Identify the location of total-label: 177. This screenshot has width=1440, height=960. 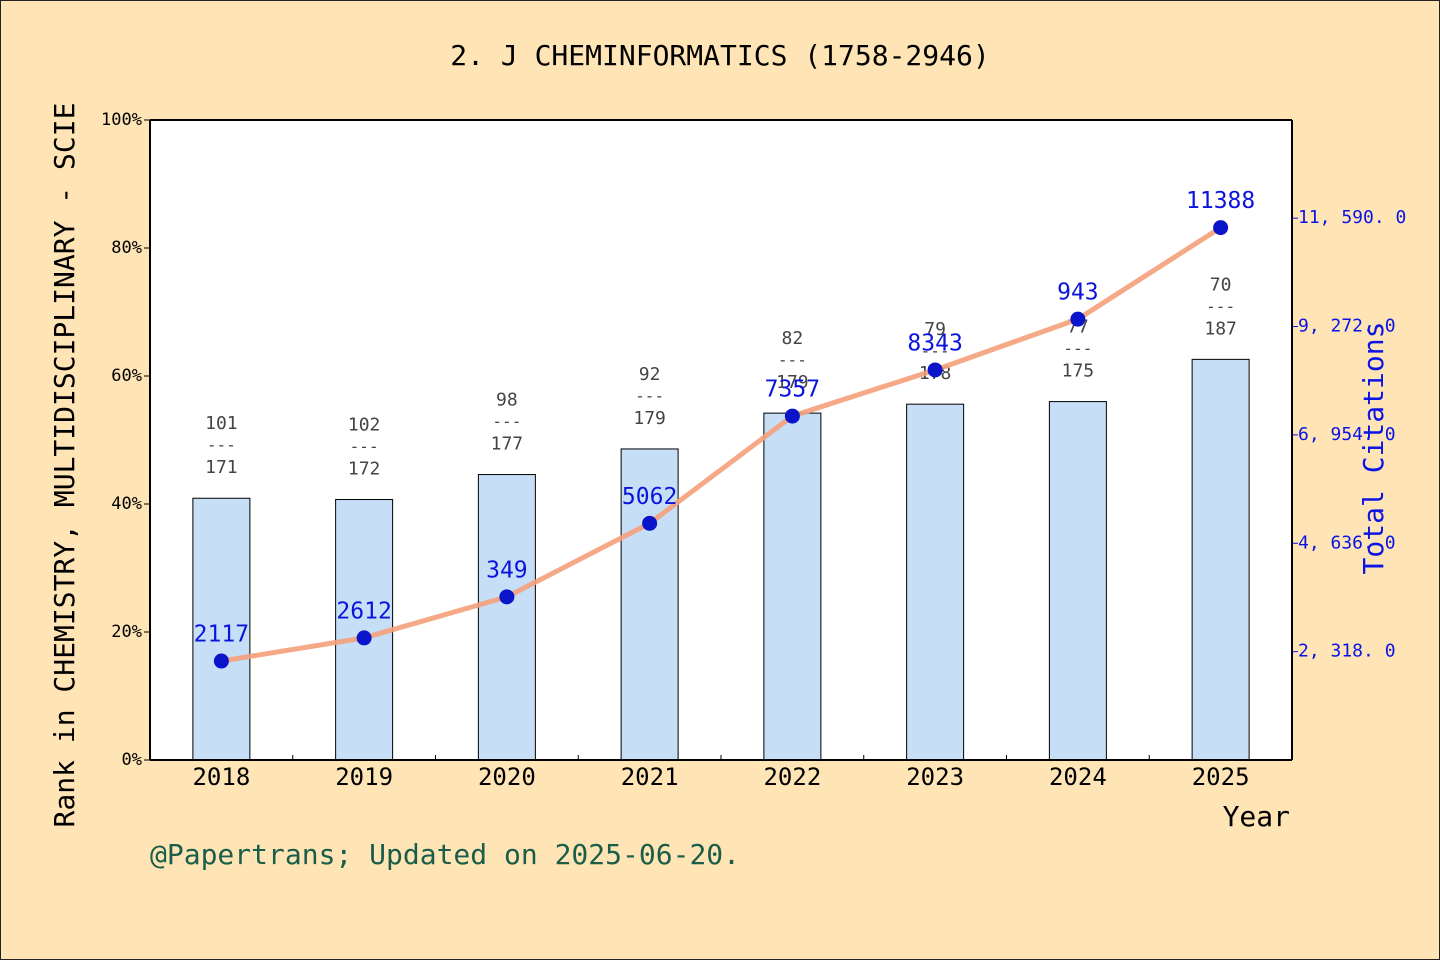
(507, 444).